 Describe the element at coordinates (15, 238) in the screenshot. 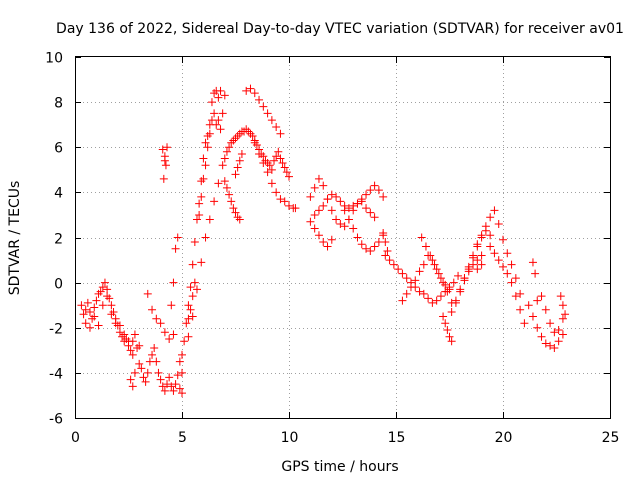

I see `y-axis-label: SDTVAR / TECUs` at that location.